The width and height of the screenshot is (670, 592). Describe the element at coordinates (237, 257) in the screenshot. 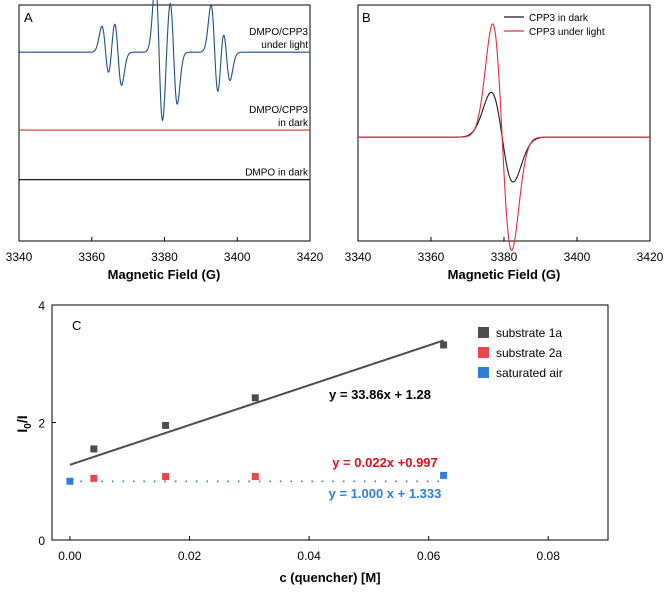

I see `panel-a-x-tick-label: 3400` at that location.